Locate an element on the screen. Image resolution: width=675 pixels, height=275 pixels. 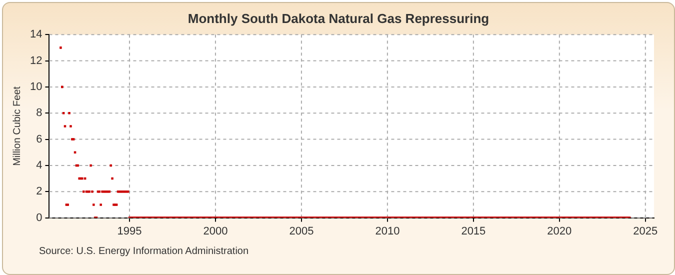
y-tick-label: 6 is located at coordinates (39, 139).